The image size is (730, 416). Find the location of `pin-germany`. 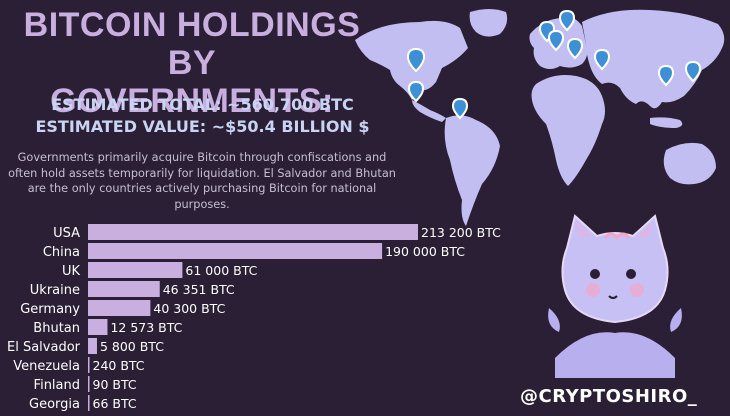

pin-germany is located at coordinates (556, 40).